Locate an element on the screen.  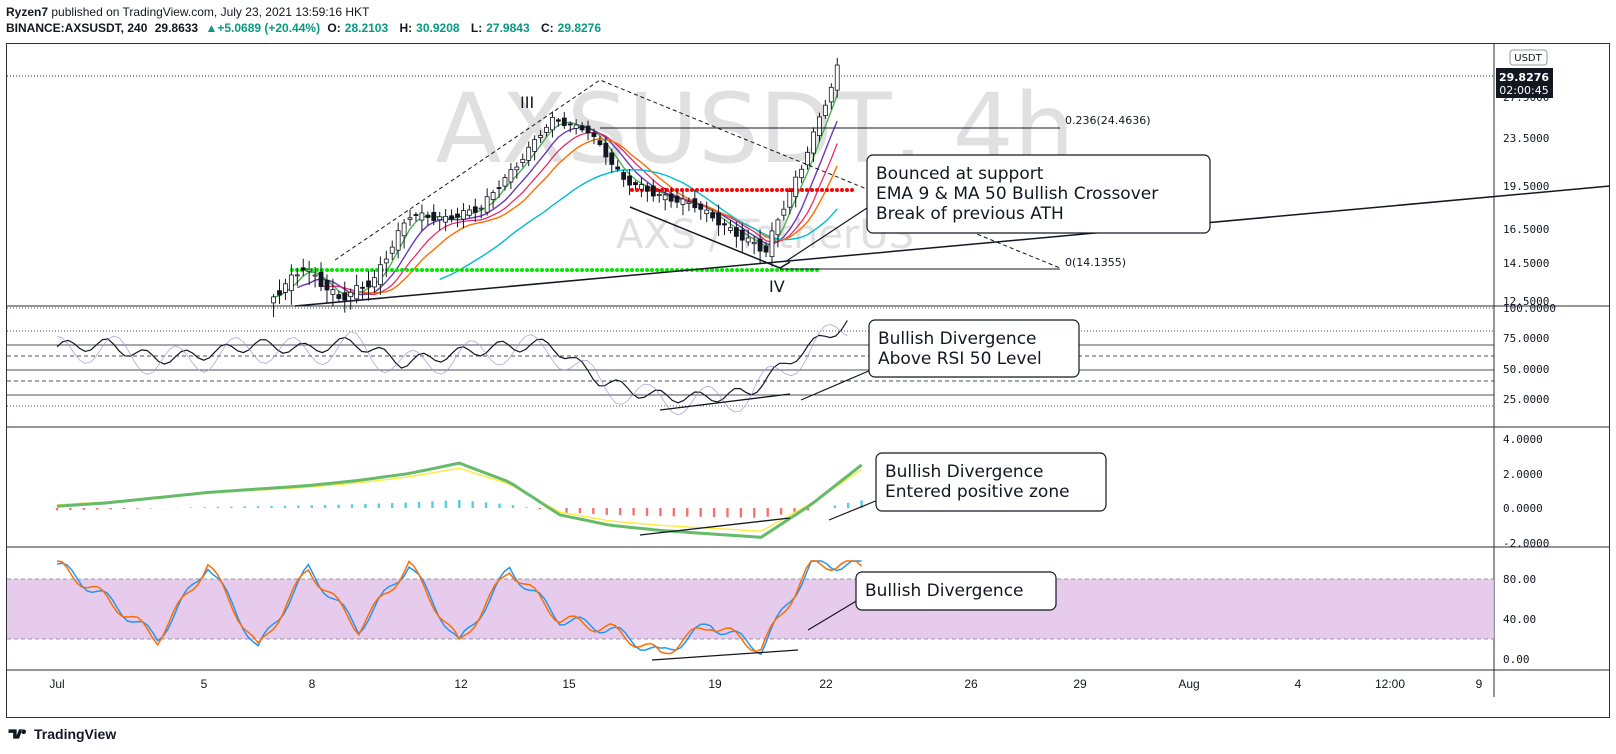
last-price: 29.8633 is located at coordinates (176, 28).